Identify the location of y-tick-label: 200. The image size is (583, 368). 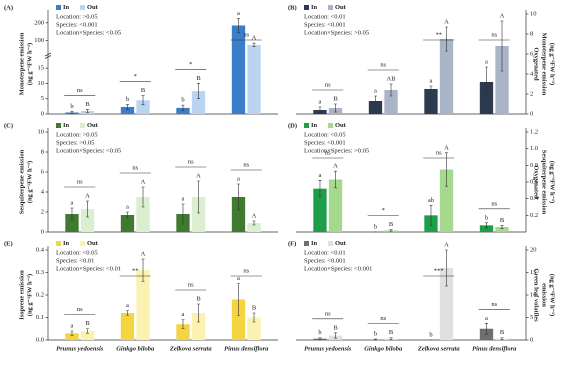
(39, 22).